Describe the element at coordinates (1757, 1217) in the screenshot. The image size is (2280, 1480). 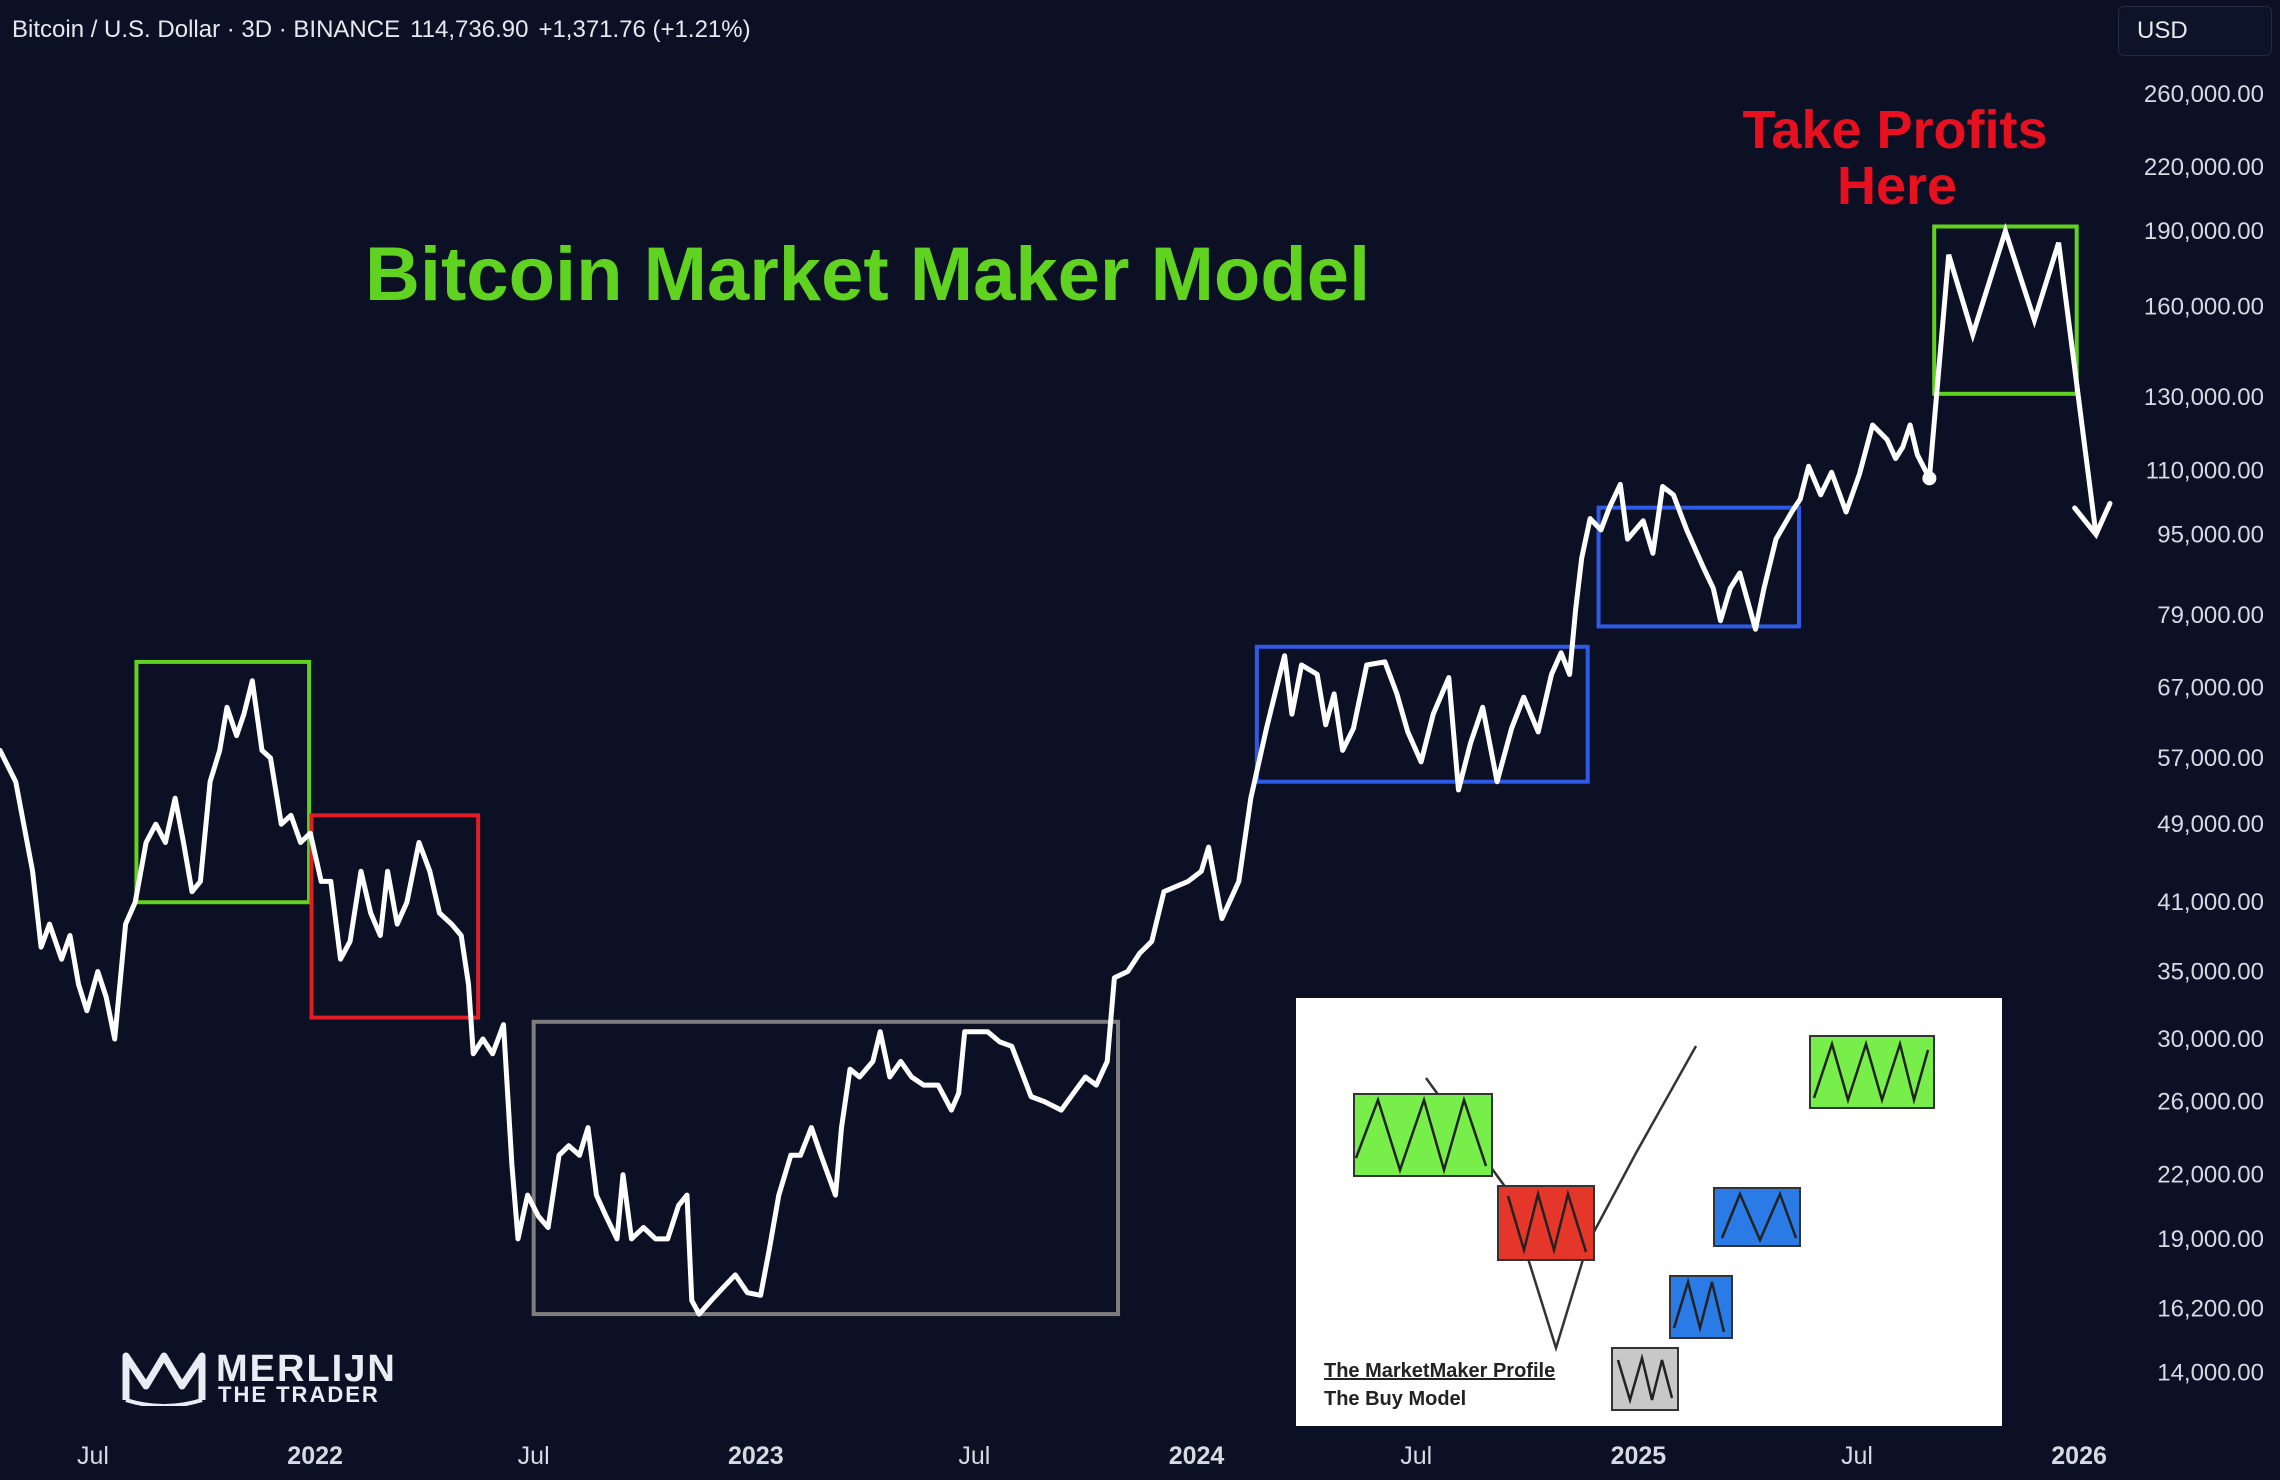
I see `inset-blue-box` at that location.